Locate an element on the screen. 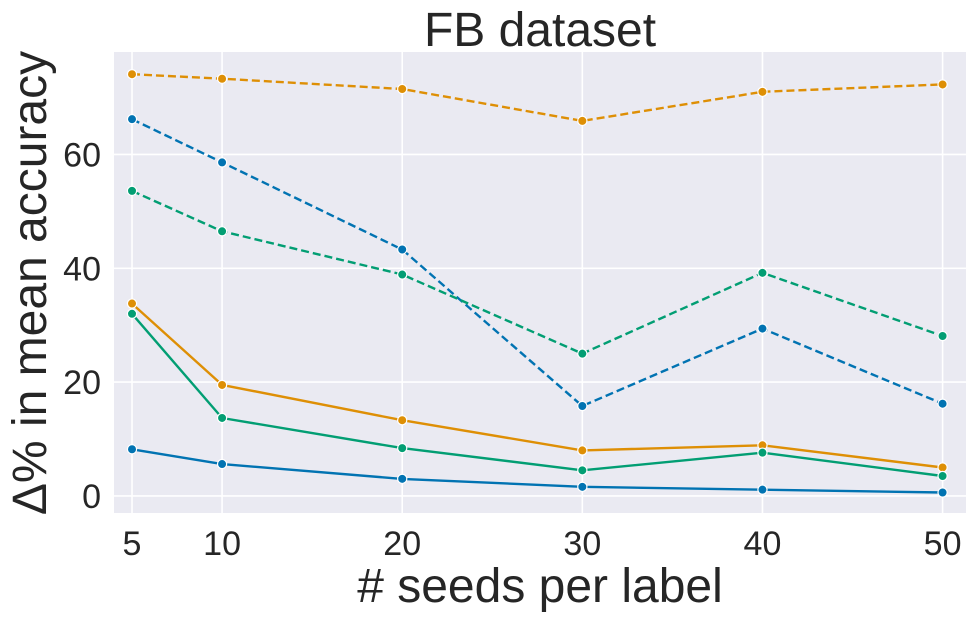 Image resolution: width=976 pixels, height=622 pixels. x-tick-label: 50 is located at coordinates (943, 544).